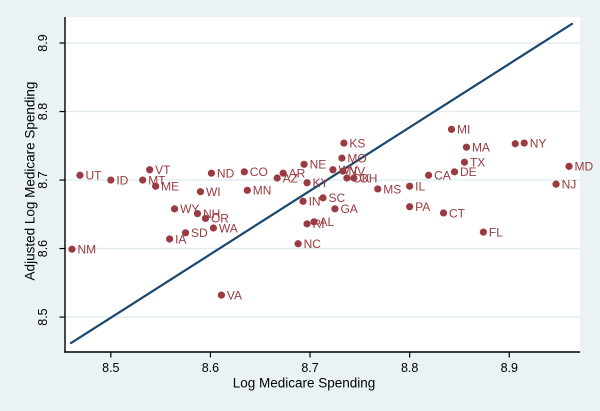 The image size is (600, 411). I want to click on x-tick-label: 8.8, so click(409, 368).